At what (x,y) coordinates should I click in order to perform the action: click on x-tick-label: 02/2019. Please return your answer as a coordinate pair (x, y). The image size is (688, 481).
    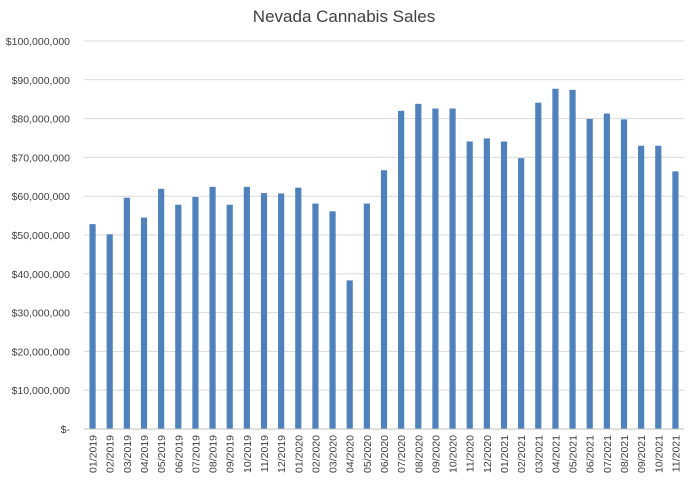
    Looking at the image, I should click on (111, 454).